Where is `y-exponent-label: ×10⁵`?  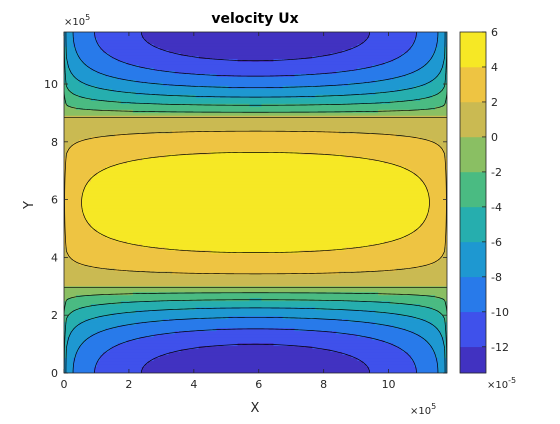
y-exponent-label: ×10⁵ is located at coordinates (77, 20).